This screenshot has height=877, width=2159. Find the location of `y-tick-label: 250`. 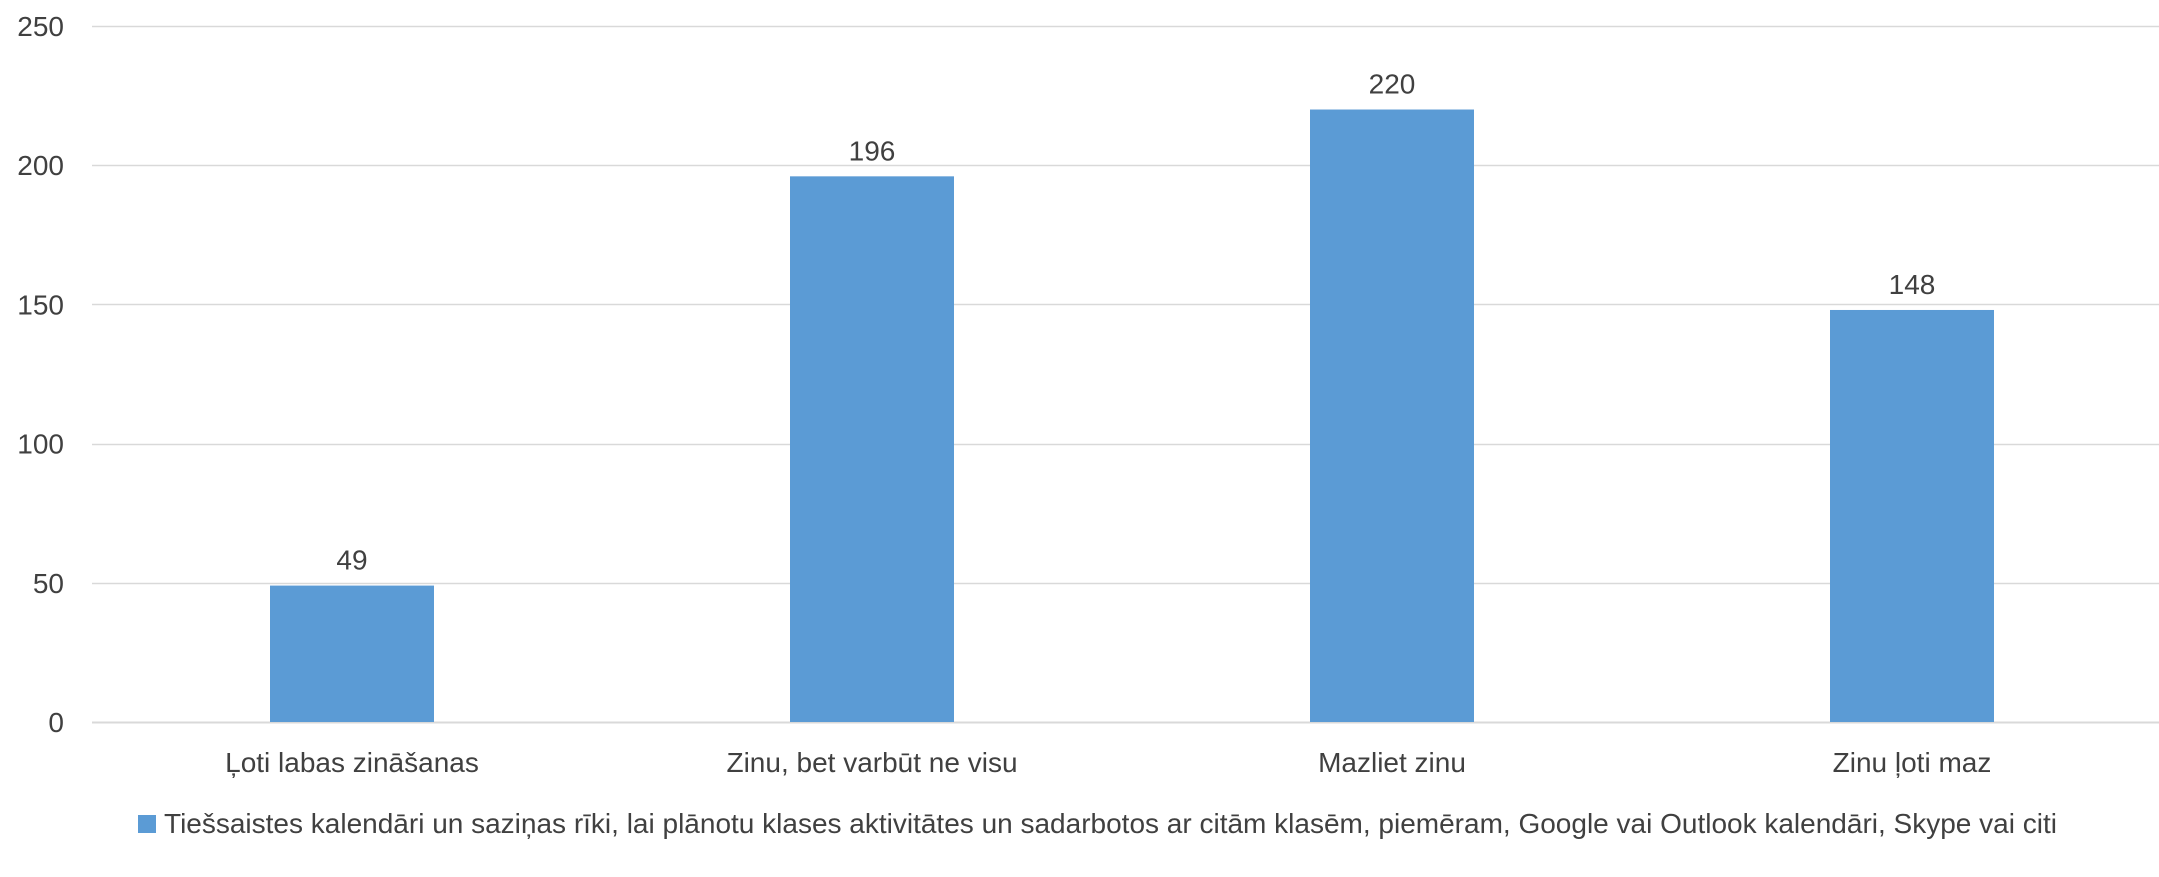

y-tick-label: 250 is located at coordinates (40, 26).